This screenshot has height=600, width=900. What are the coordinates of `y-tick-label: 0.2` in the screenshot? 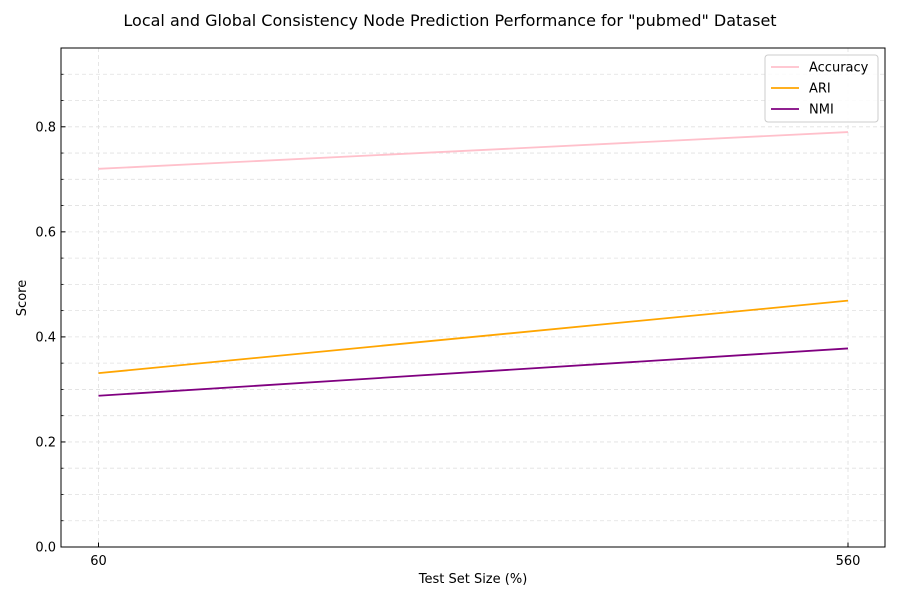 It's located at (45, 442).